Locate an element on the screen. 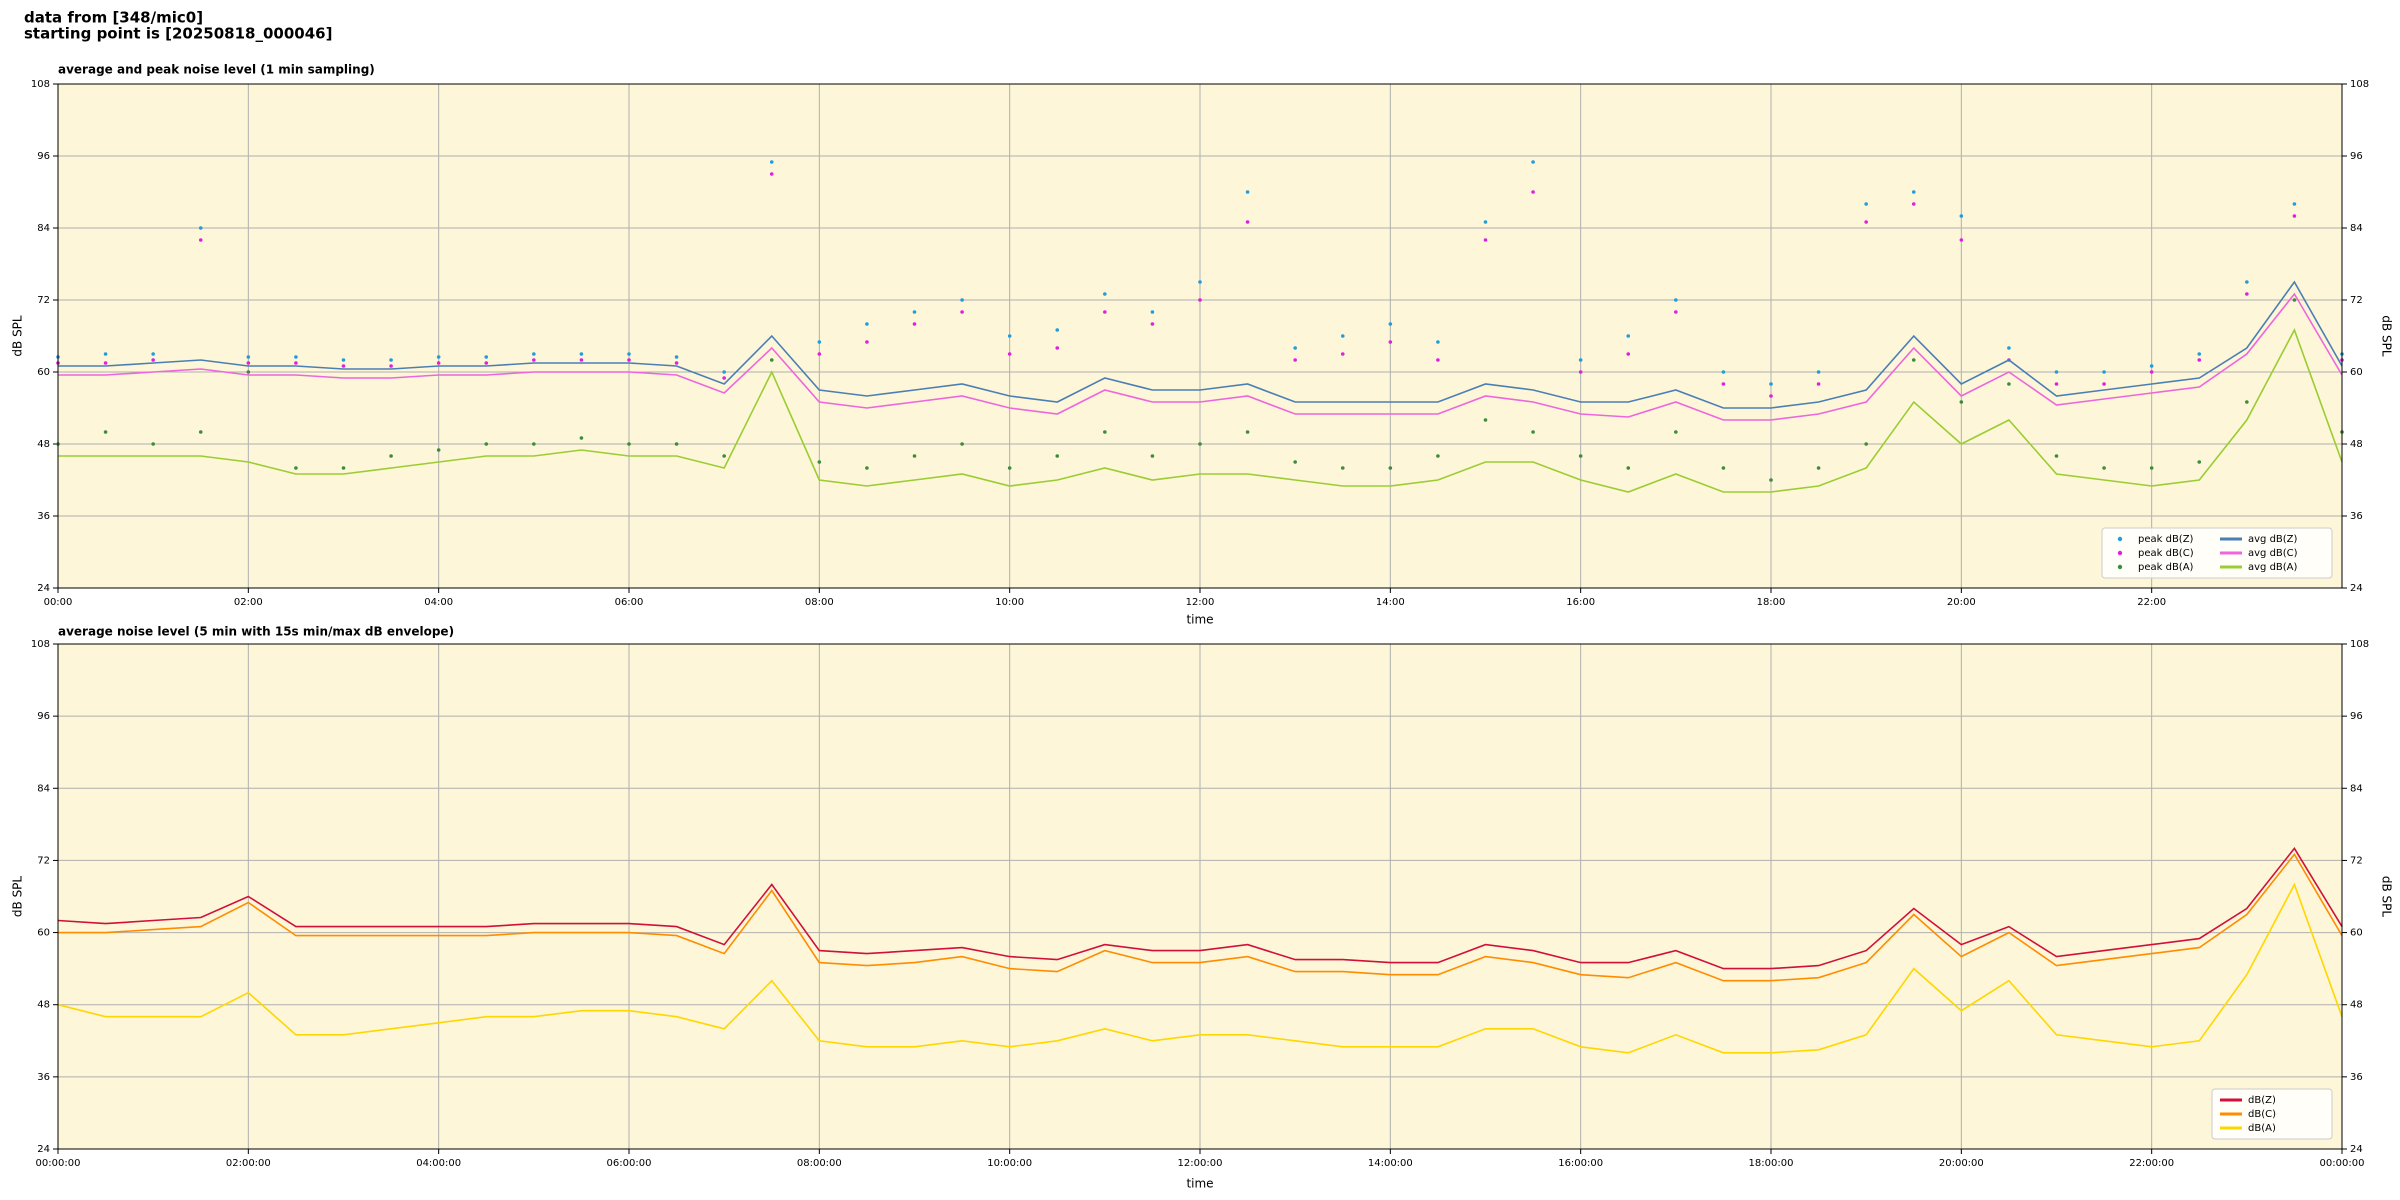 The width and height of the screenshot is (2400, 1200). legend-marker is located at coordinates (2120, 553).